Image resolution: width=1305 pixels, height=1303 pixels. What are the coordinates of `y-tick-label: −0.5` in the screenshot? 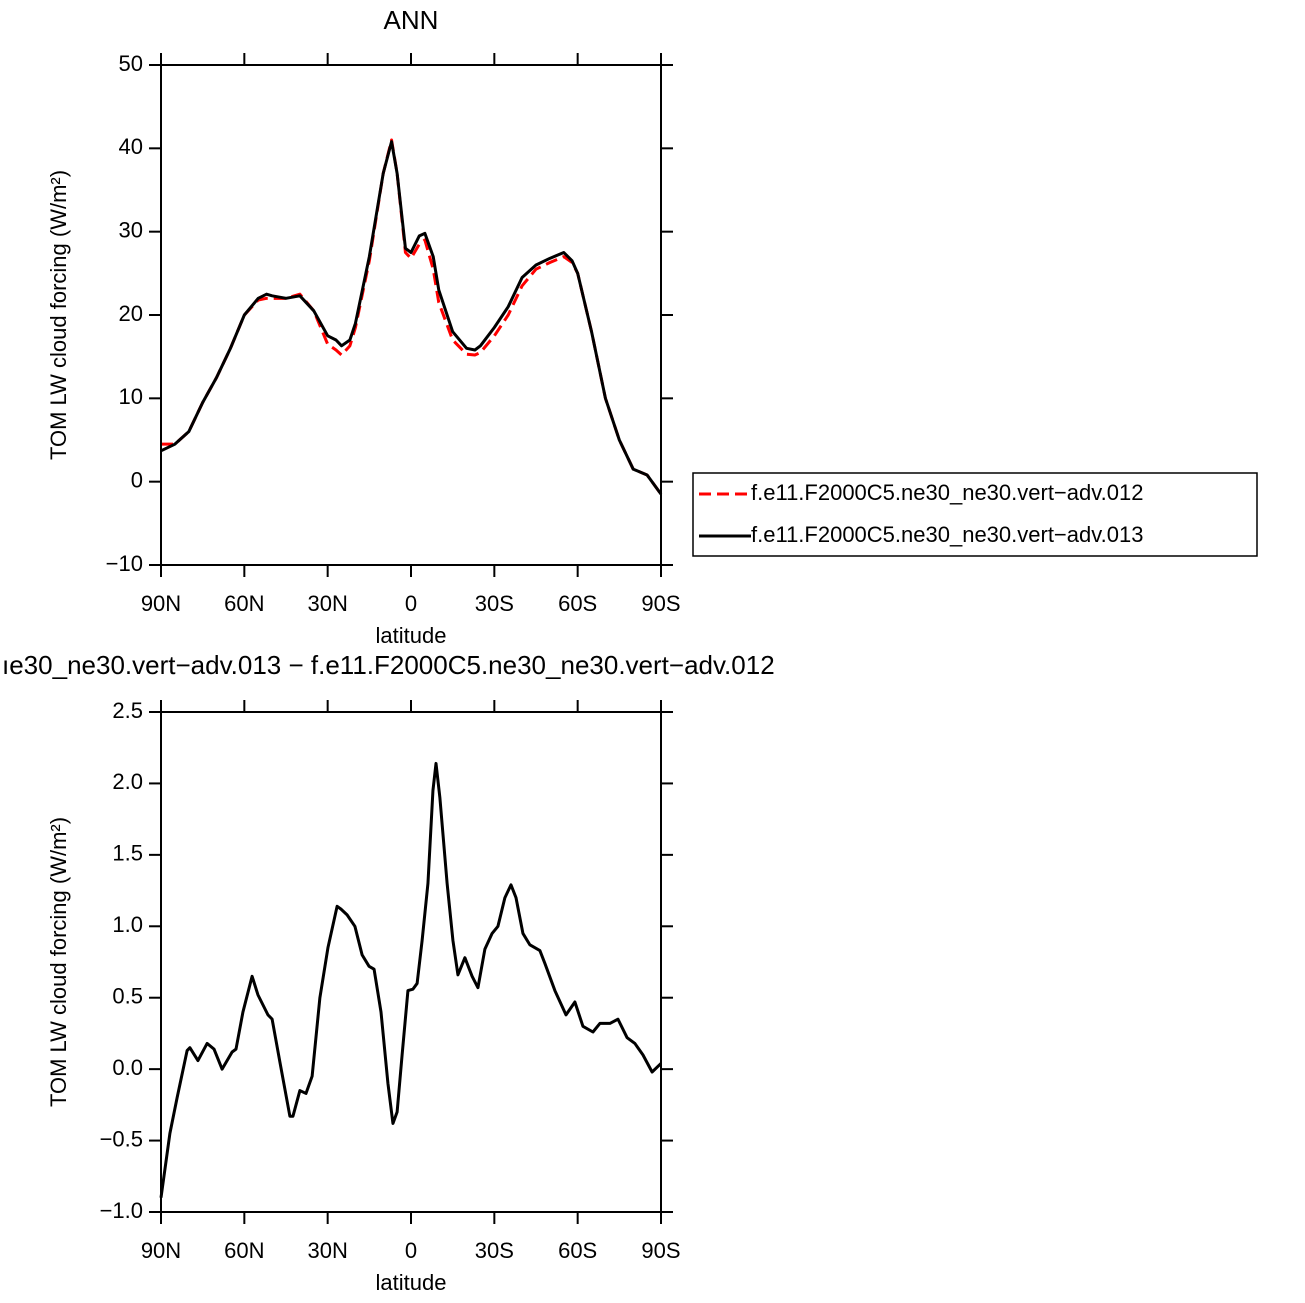 It's located at (121, 1138).